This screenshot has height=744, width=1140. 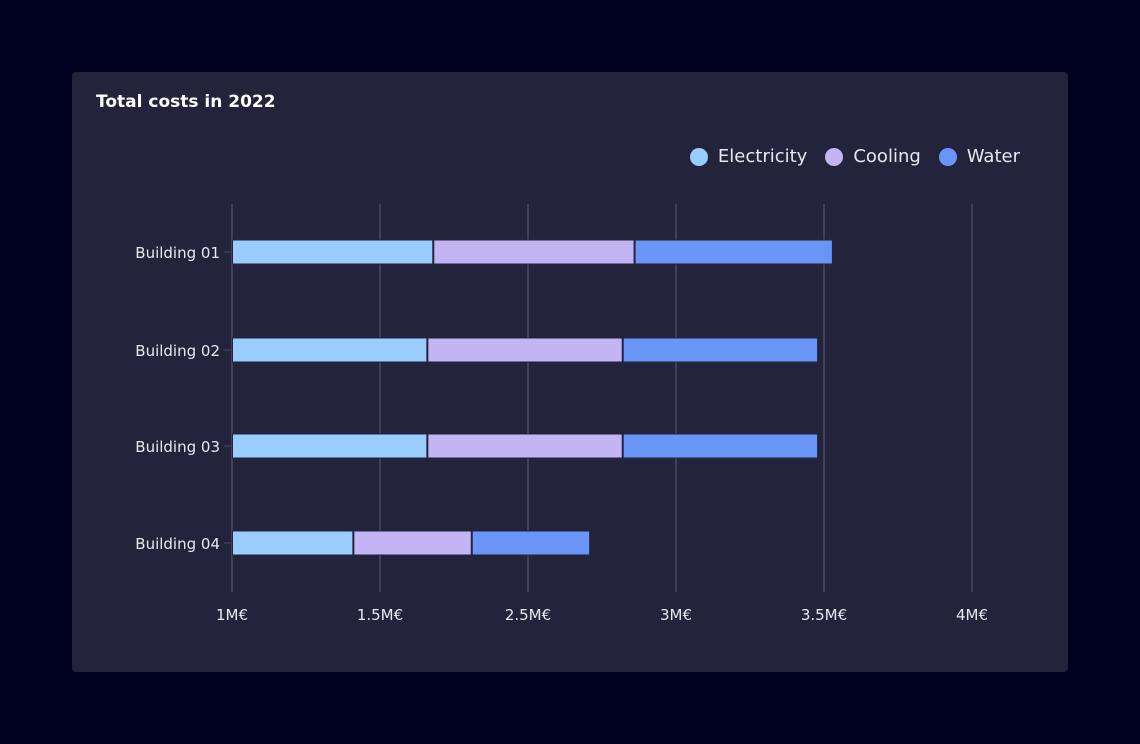 What do you see at coordinates (993, 156) in the screenshot?
I see `legend-label: Water` at bounding box center [993, 156].